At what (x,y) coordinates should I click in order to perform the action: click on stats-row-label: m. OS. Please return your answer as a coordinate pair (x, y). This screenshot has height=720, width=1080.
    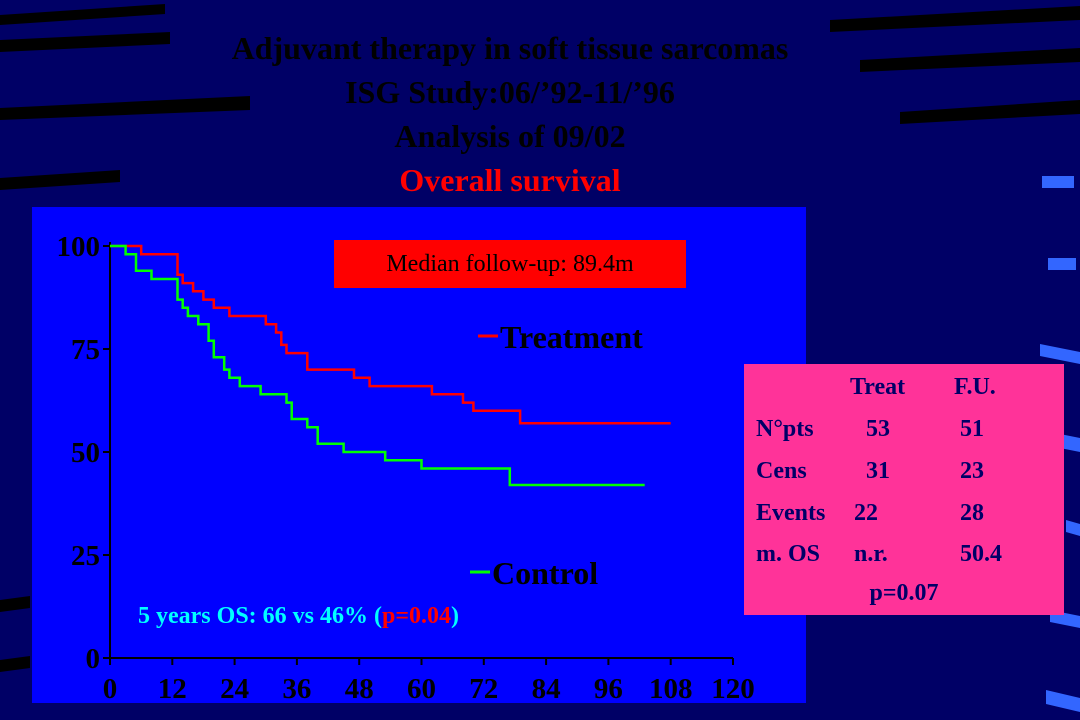
    Looking at the image, I should click on (788, 554).